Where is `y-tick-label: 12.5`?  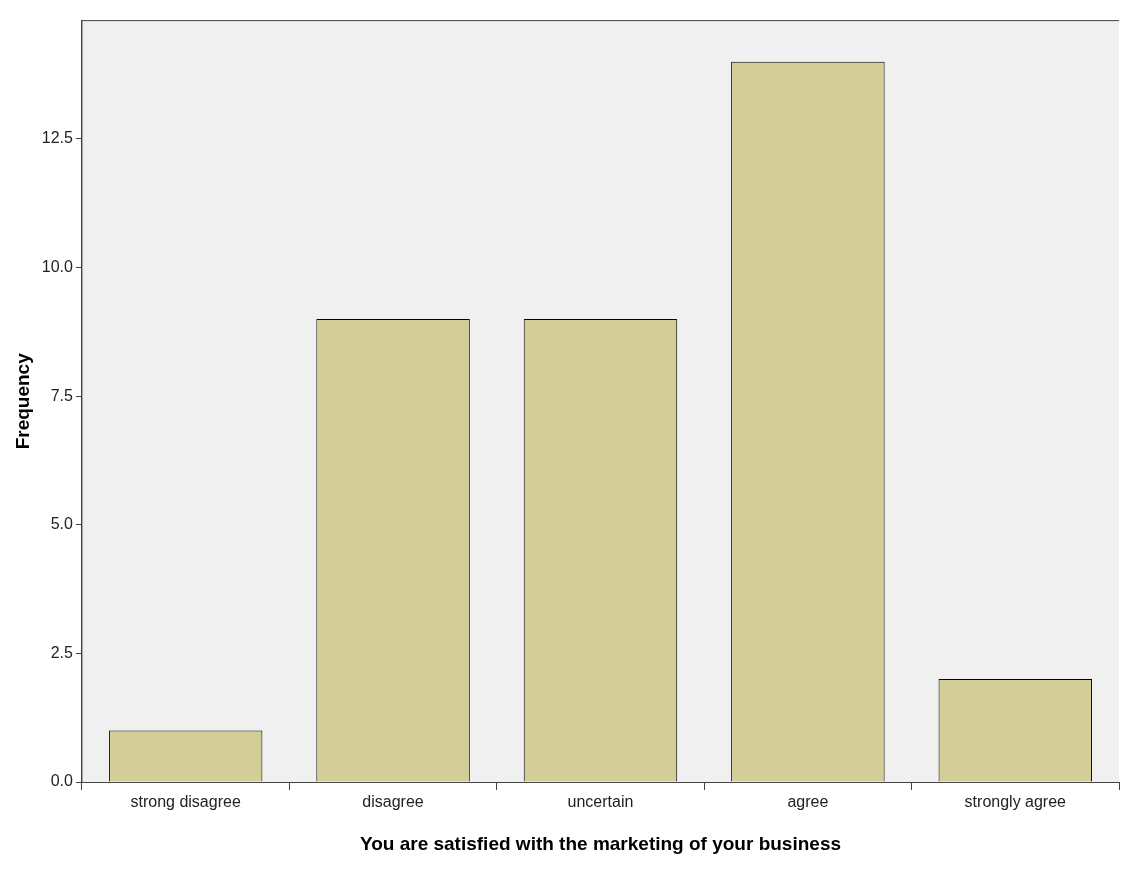
y-tick-label: 12.5 is located at coordinates (57, 138).